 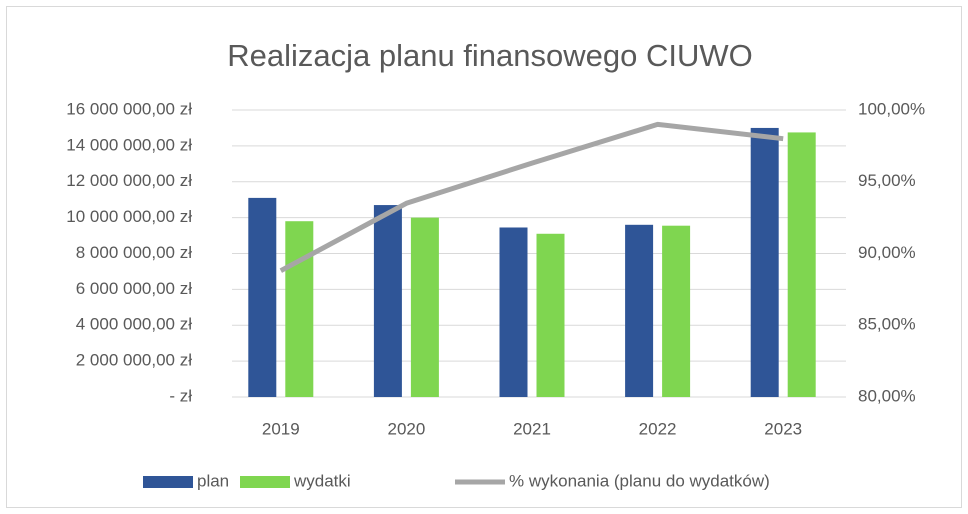 What do you see at coordinates (639, 480) in the screenshot?
I see `legend-label: % wykonania (planu do wydatków)` at bounding box center [639, 480].